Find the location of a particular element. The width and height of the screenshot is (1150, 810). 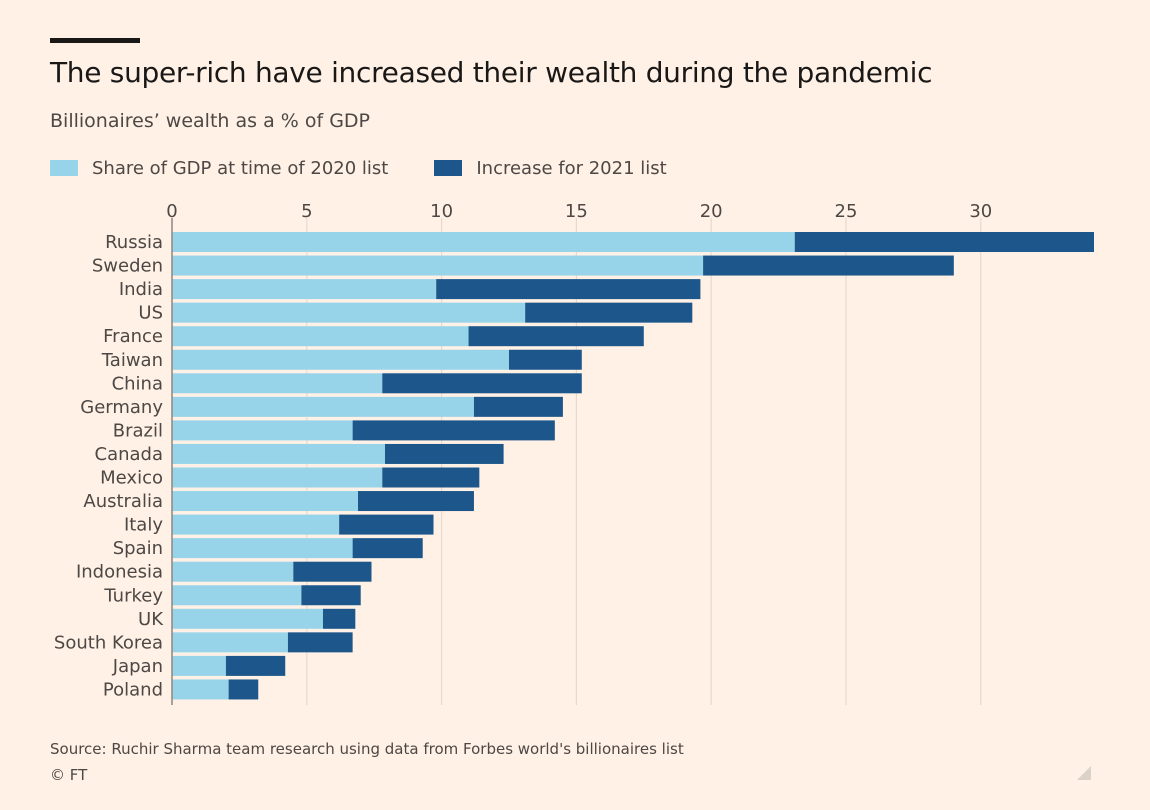

bar-italy-increase-2021 is located at coordinates (386, 524).